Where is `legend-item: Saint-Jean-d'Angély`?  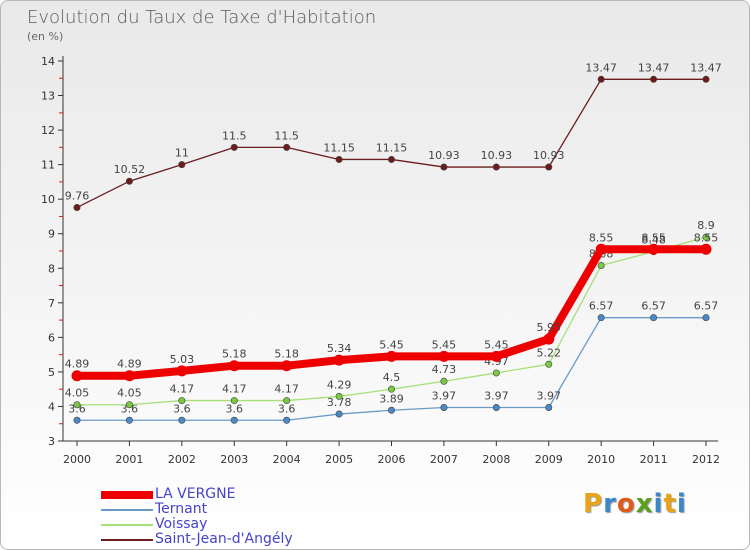
legend-item: Saint-Jean-d'Angély is located at coordinates (231, 539).